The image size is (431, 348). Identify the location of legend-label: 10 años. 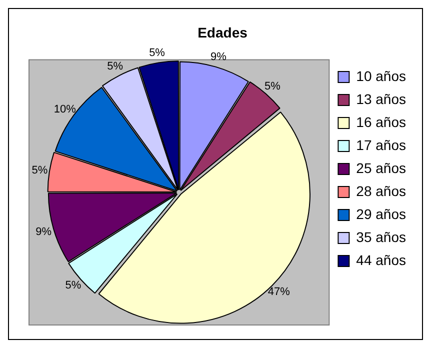
(381, 76).